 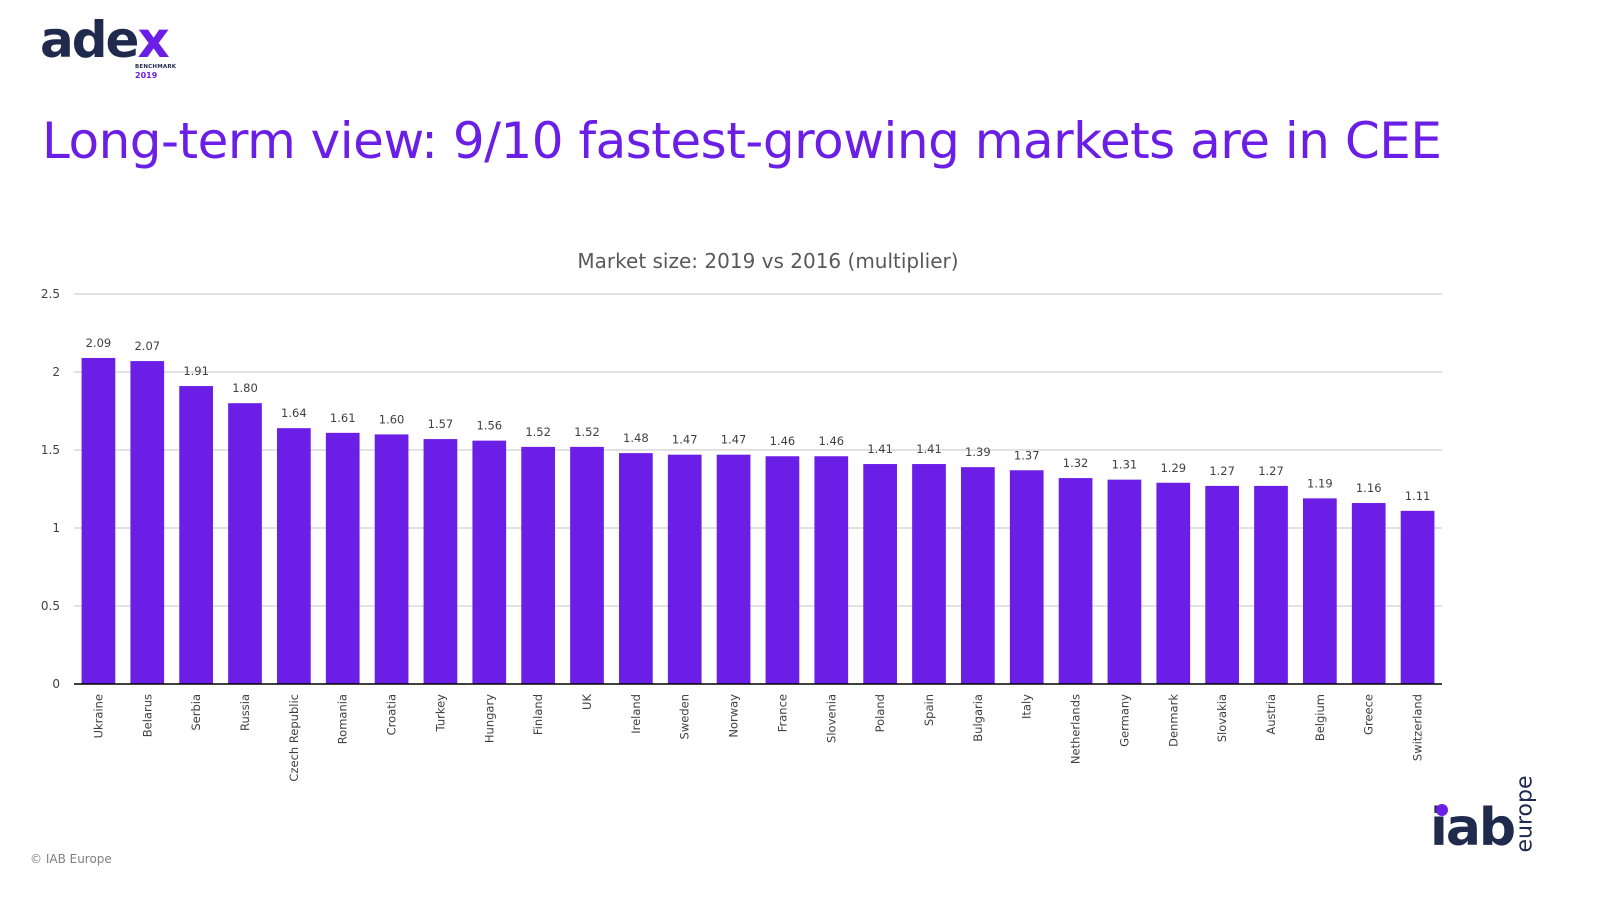 What do you see at coordinates (880, 713) in the screenshot?
I see `x-tick-label: Poland` at bounding box center [880, 713].